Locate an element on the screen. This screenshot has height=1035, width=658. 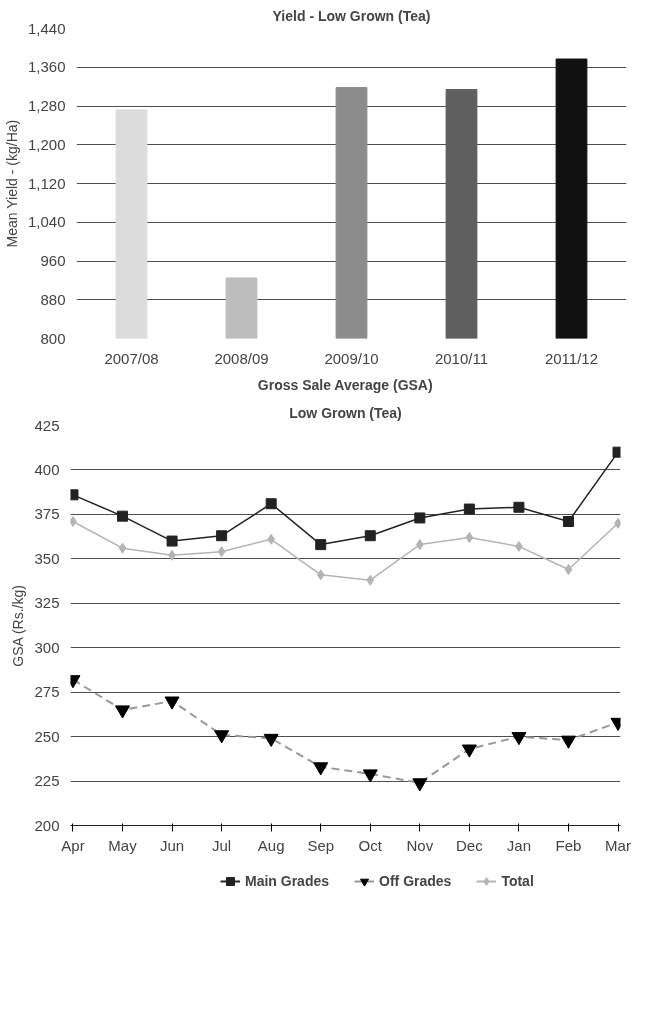
x-tick-label: Oct is located at coordinates (370, 845).